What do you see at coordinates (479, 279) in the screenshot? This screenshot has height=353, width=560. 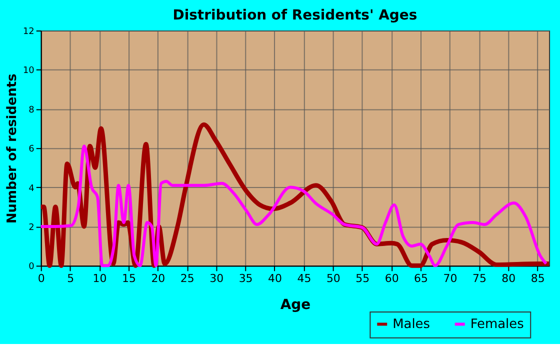 I see `x-tick-label: 75` at bounding box center [479, 279].